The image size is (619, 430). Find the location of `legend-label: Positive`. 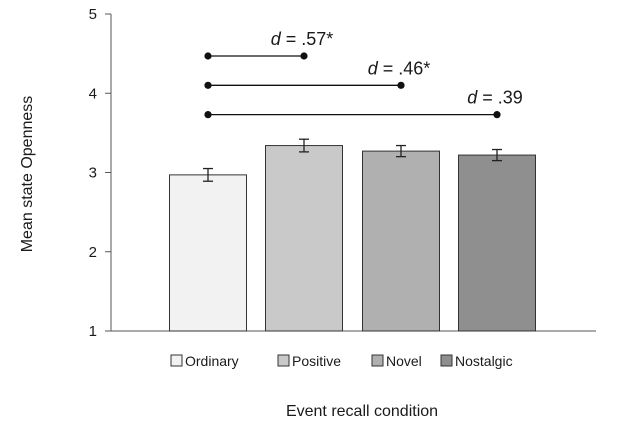

legend-label: Positive is located at coordinates (316, 361).